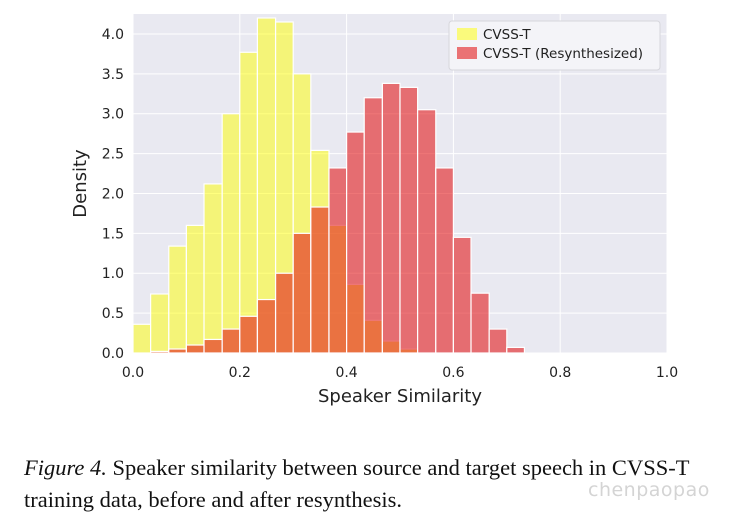  Describe the element at coordinates (240, 373) in the screenshot. I see `x-tick-label: 0.2` at that location.